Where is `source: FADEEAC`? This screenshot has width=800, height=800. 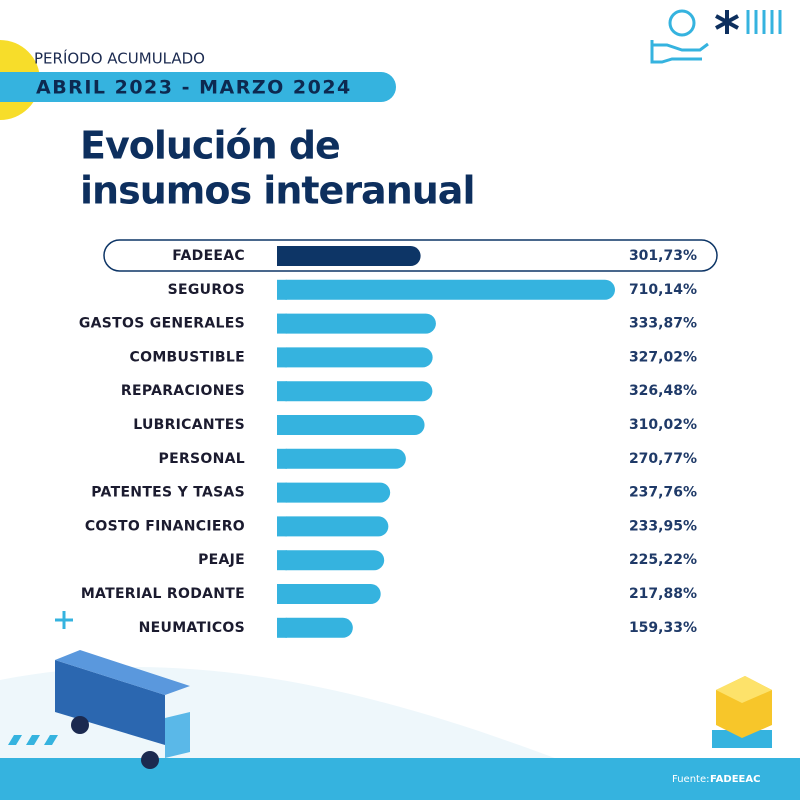 source: FADEEAC is located at coordinates (735, 779).